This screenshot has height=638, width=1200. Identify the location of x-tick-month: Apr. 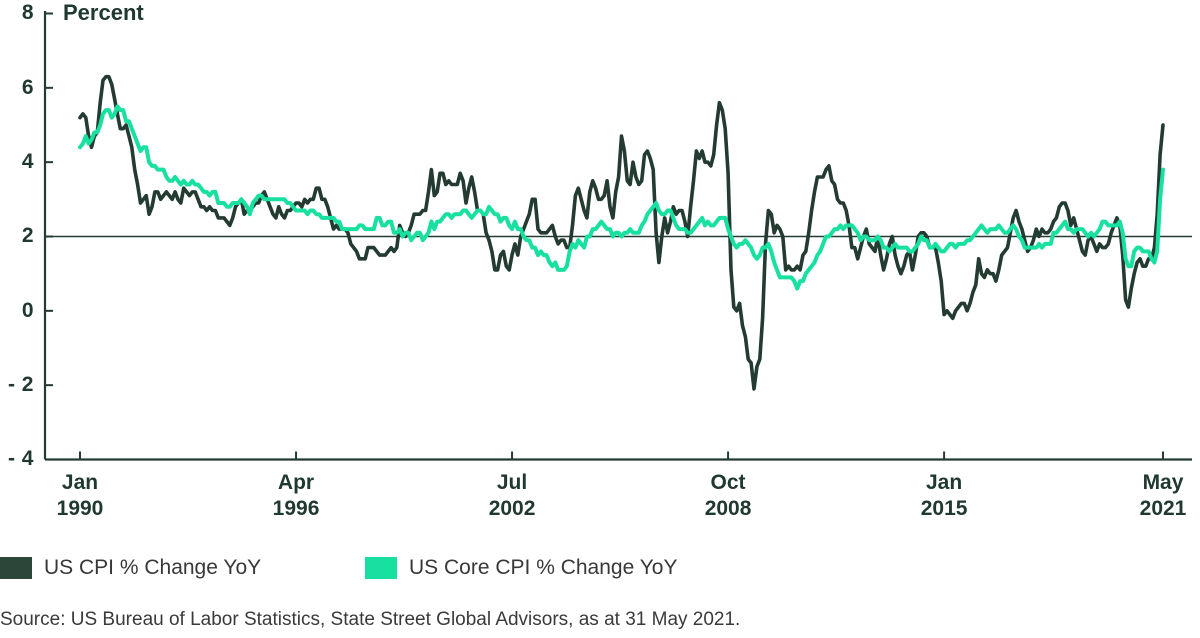
(296, 482).